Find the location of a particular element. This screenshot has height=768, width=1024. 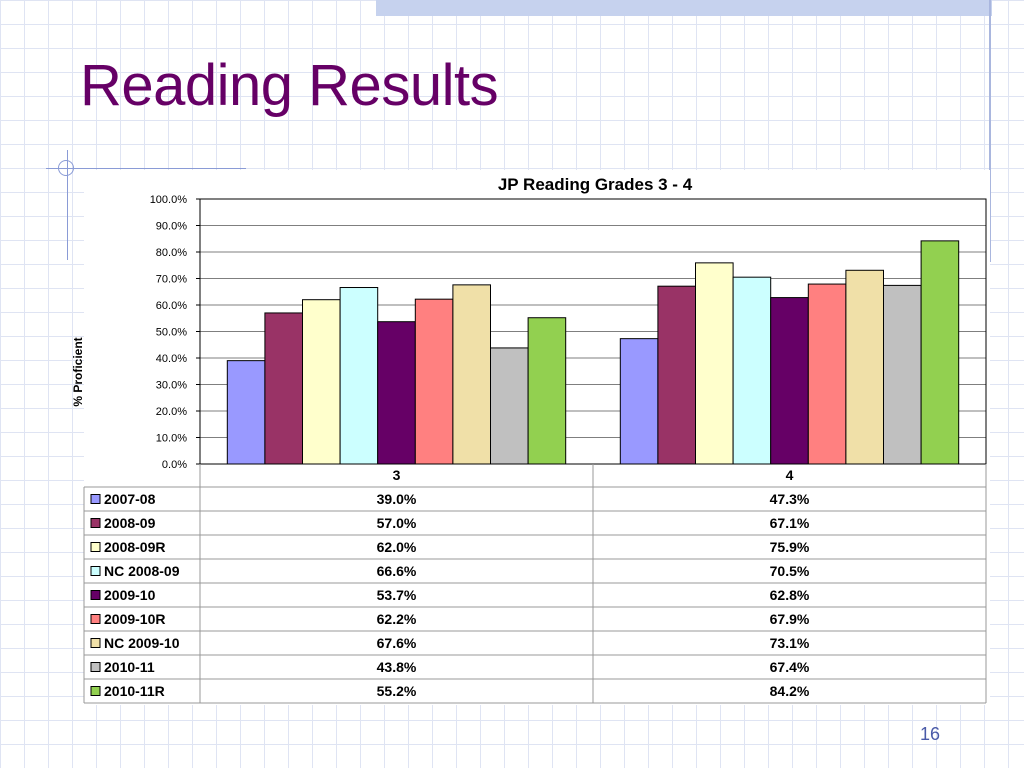

data-label: 84.2% is located at coordinates (790, 691).